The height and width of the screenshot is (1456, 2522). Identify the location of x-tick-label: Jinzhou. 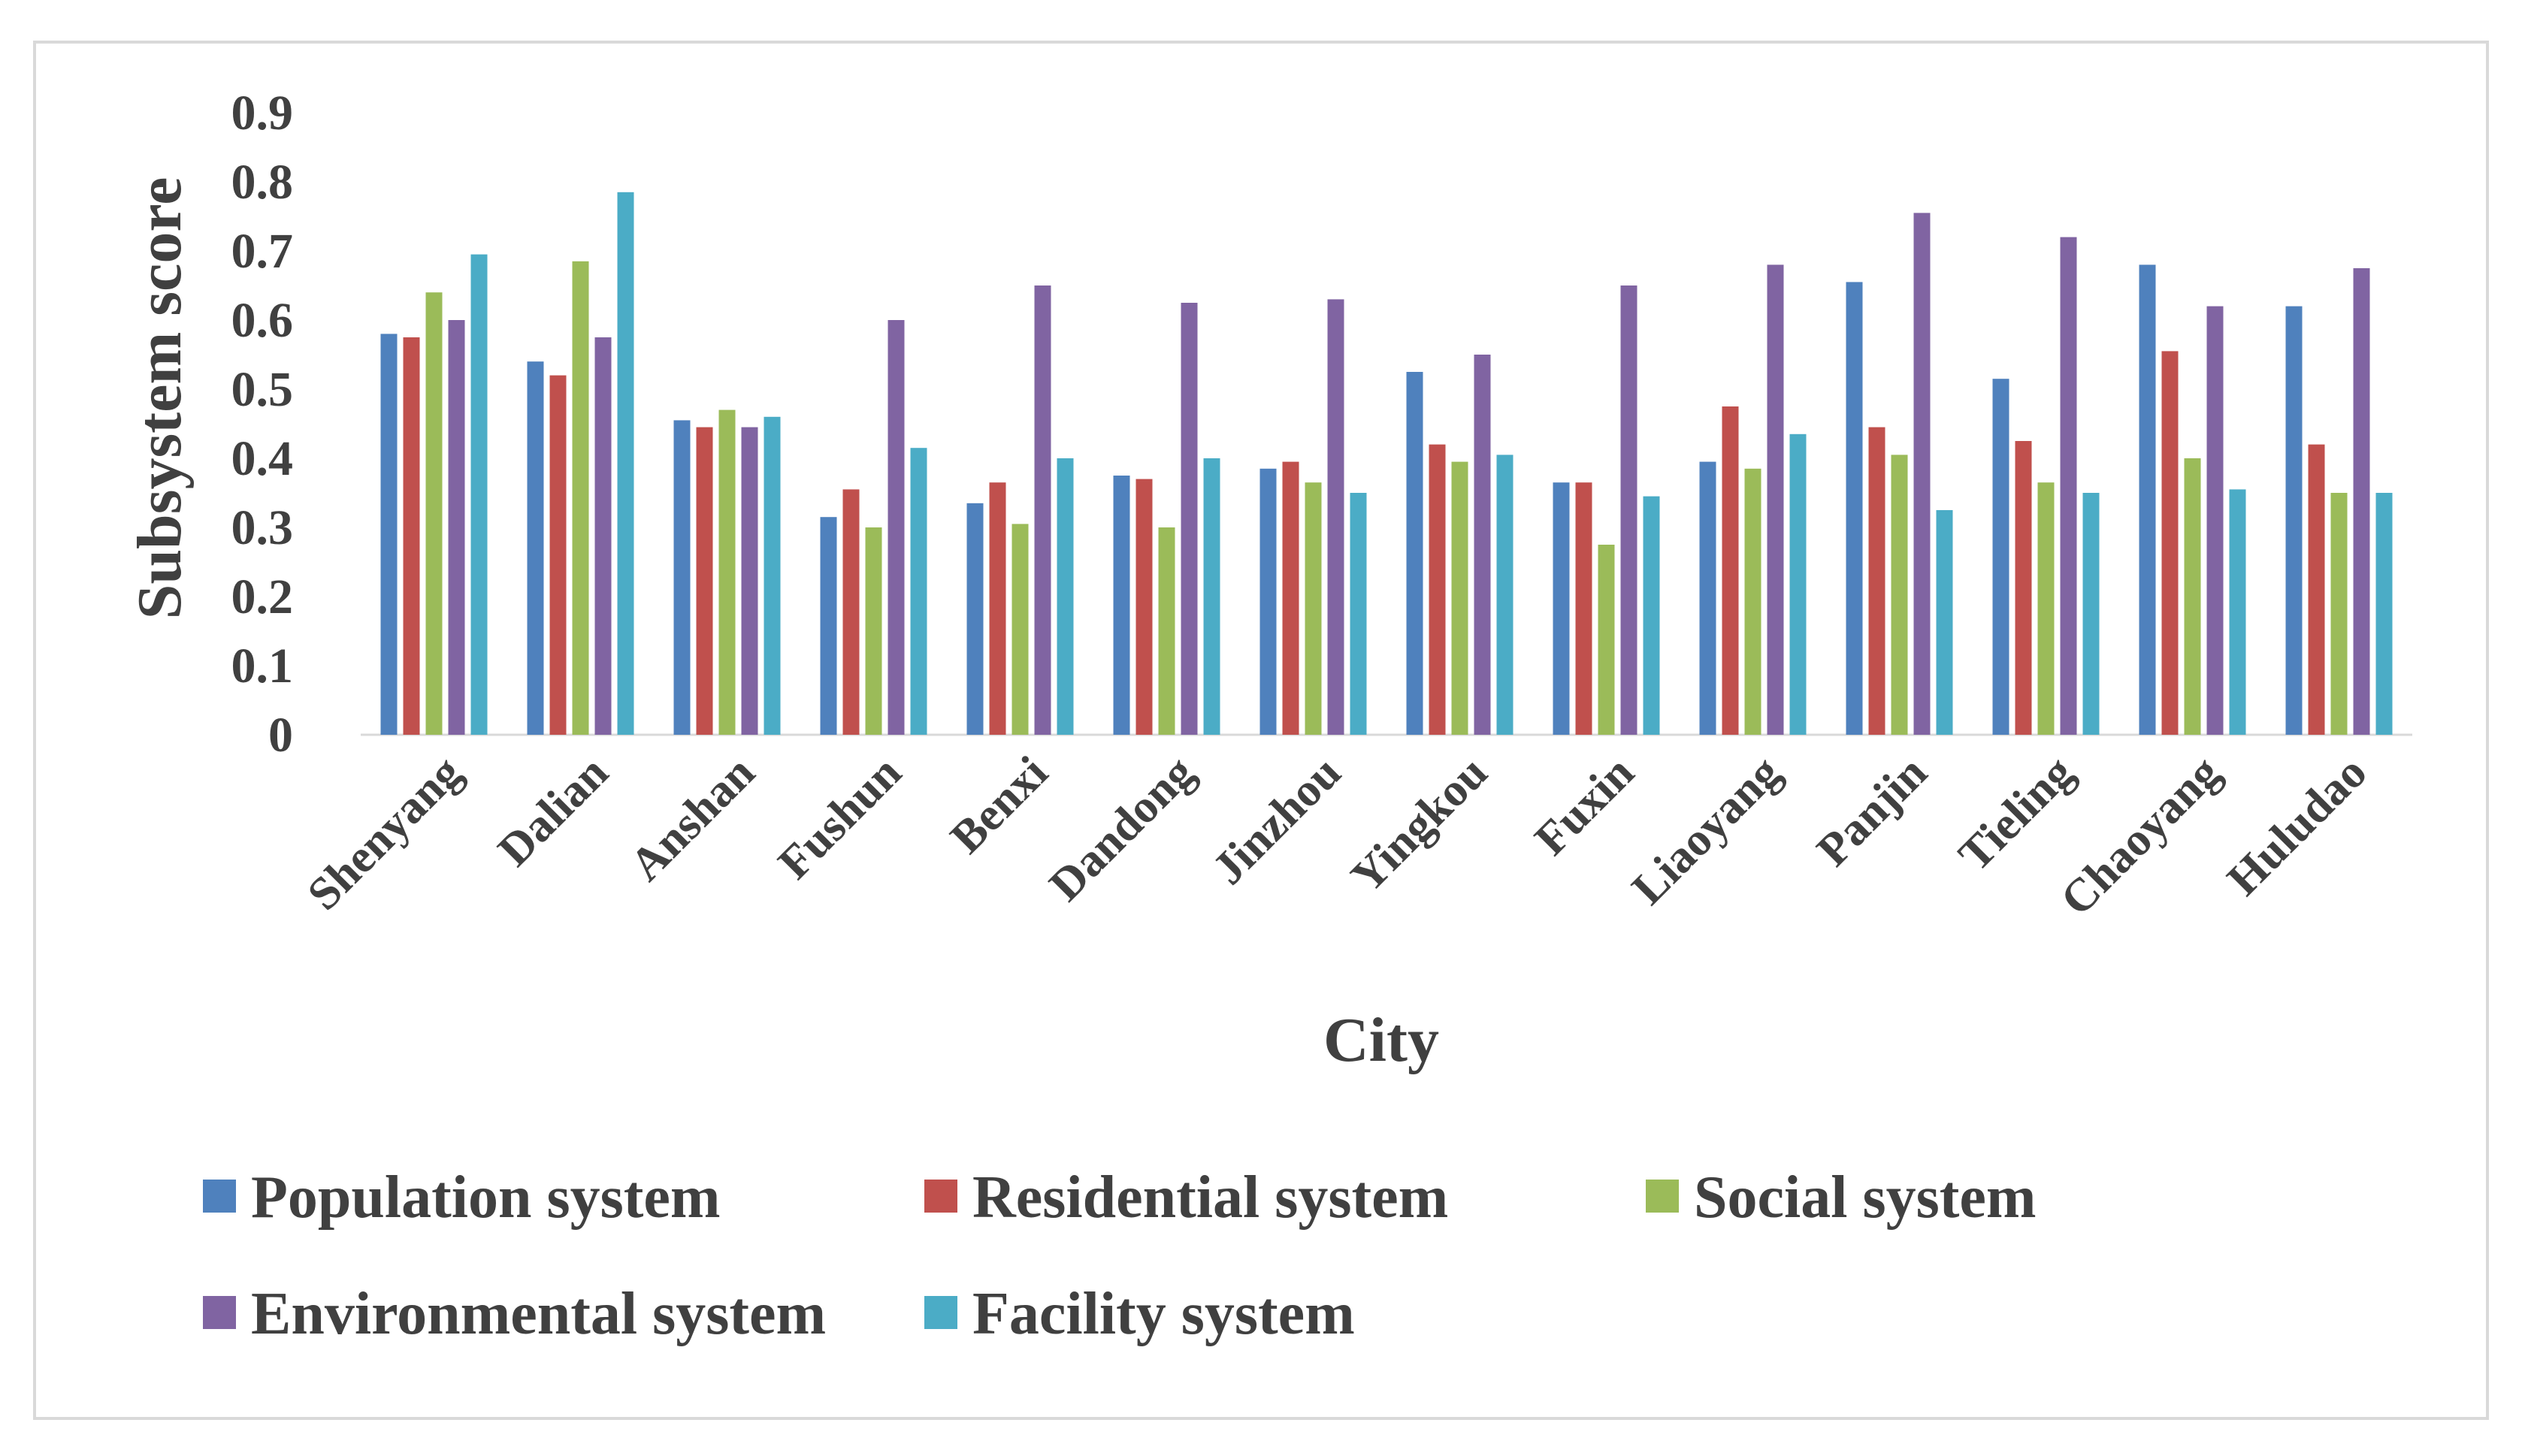
(1277, 821).